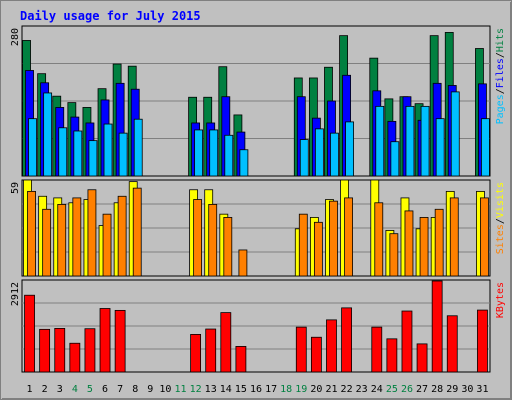 Image resolution: width=512 pixels, height=400 pixels. What do you see at coordinates (392, 389) in the screenshot?
I see `x-tick-label: 25` at bounding box center [392, 389].